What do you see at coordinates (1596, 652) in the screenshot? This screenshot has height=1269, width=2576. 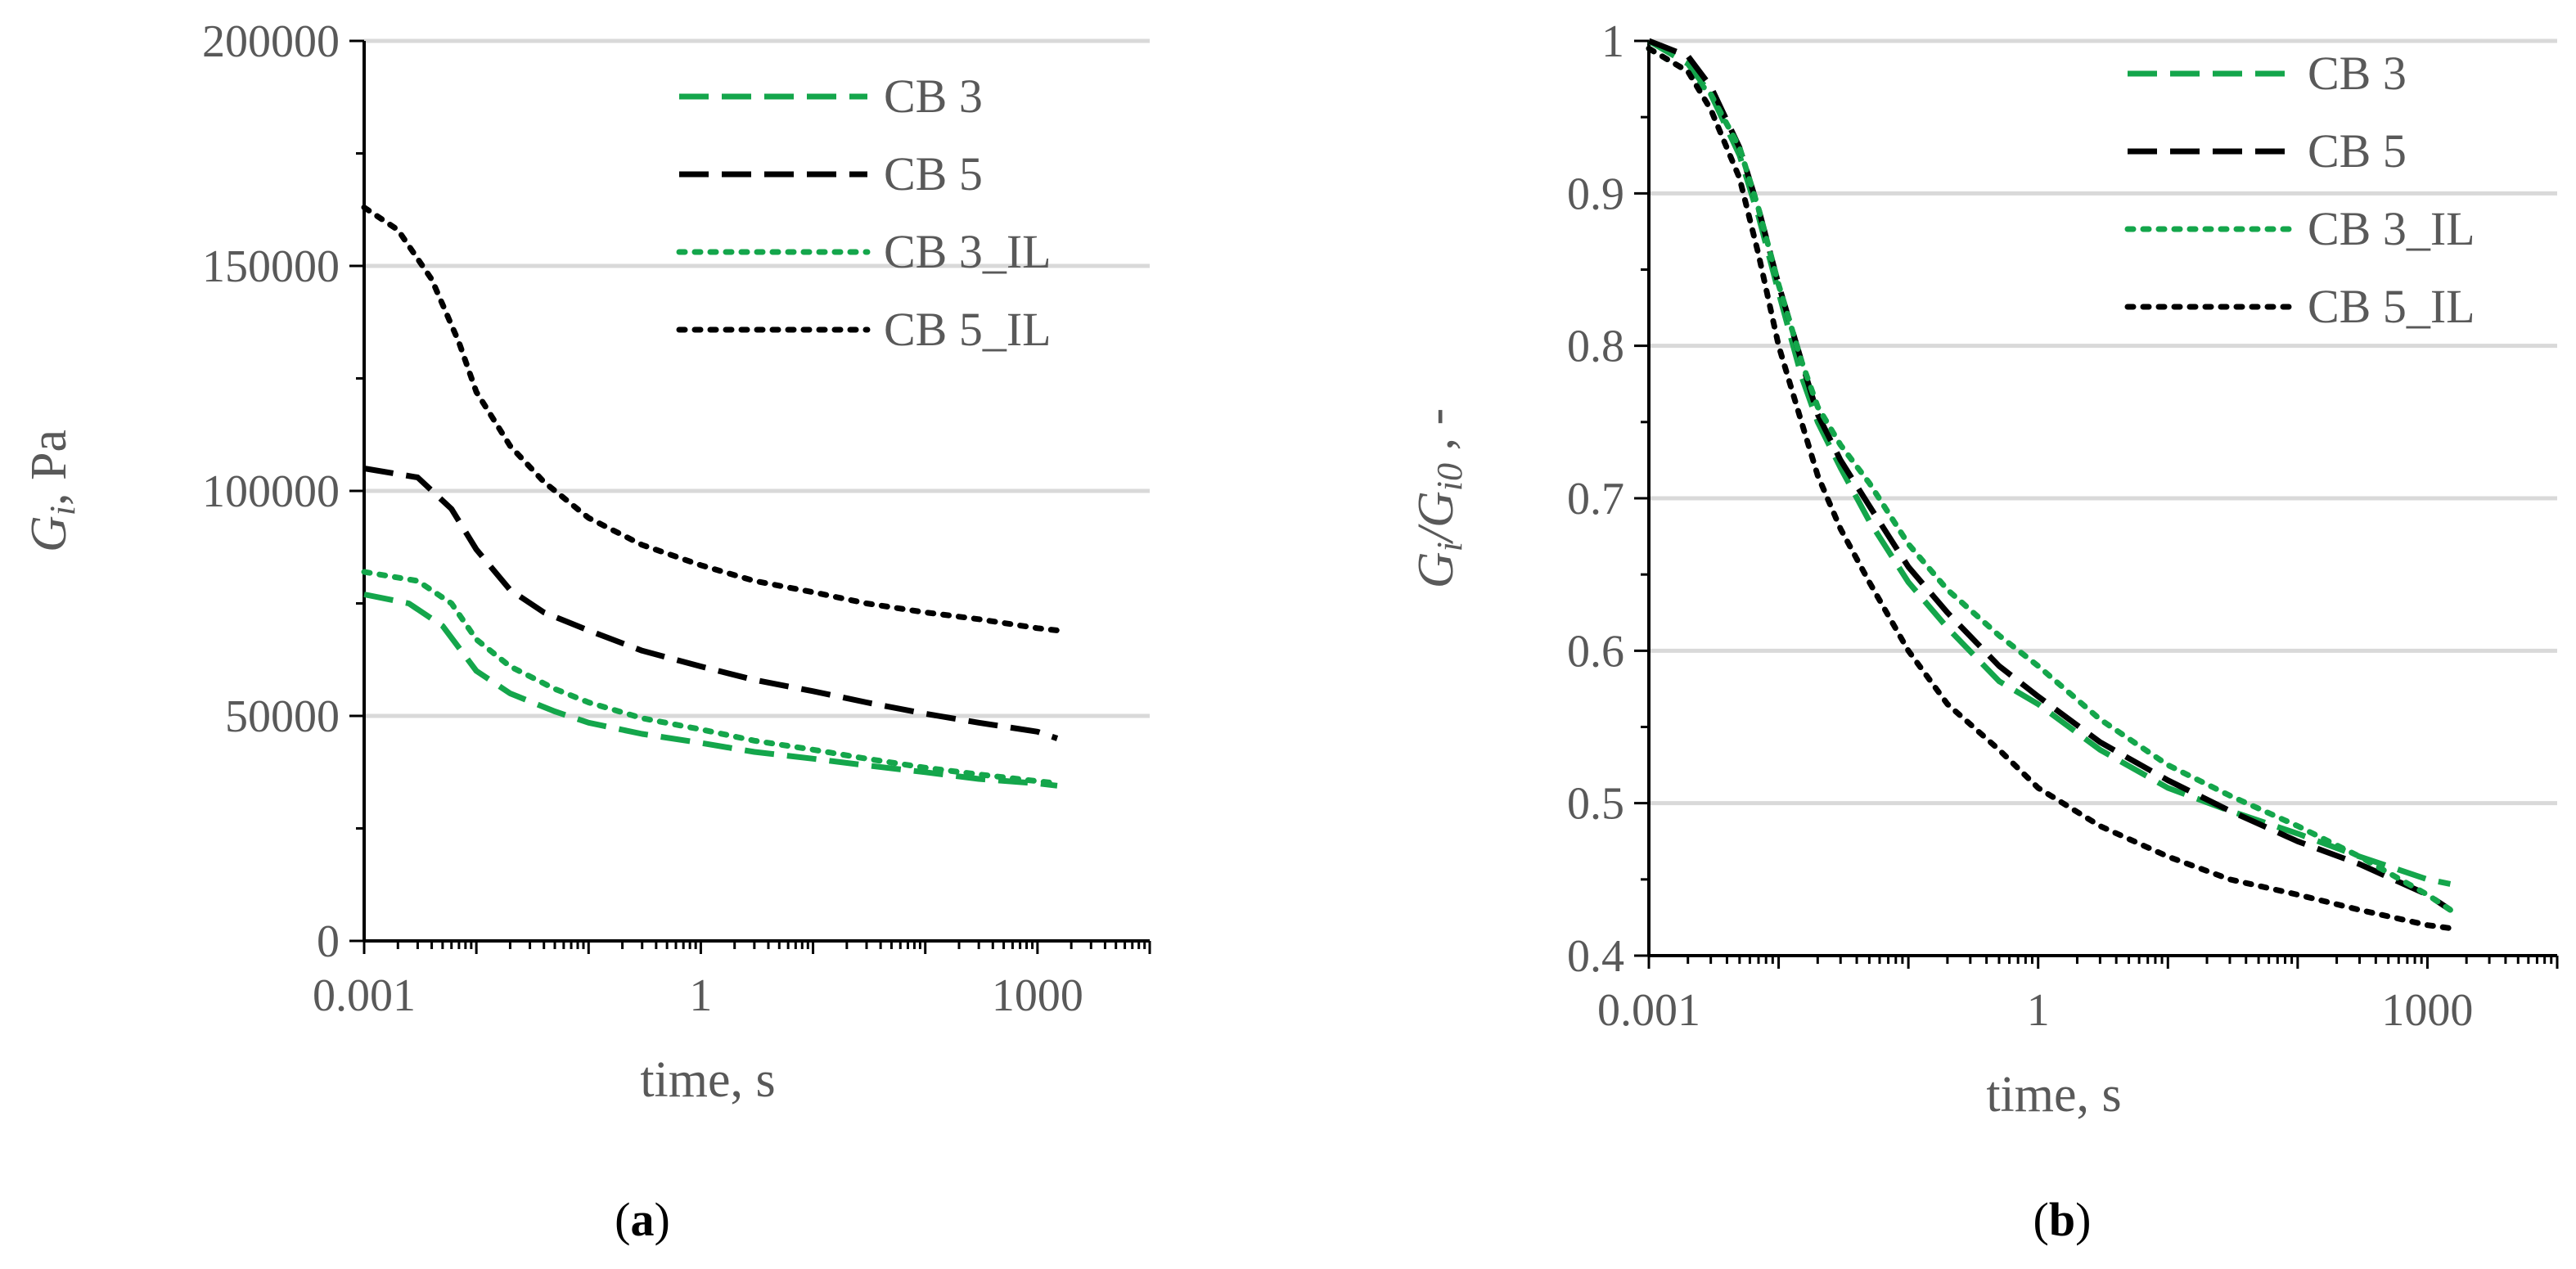 I see `y-tick-label: 0.6` at bounding box center [1596, 652].